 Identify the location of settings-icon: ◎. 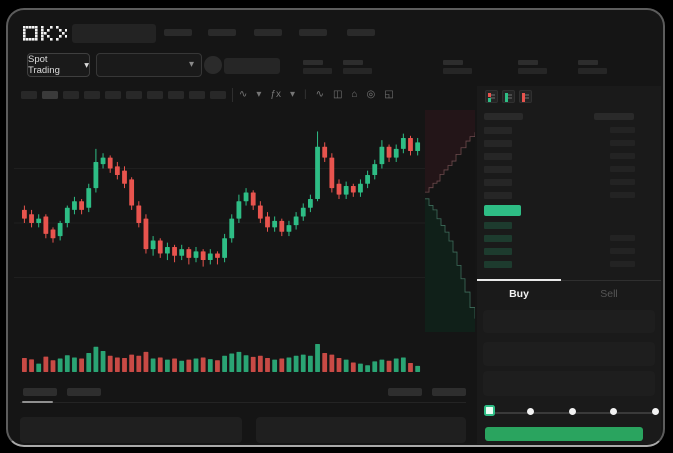
(371, 94).